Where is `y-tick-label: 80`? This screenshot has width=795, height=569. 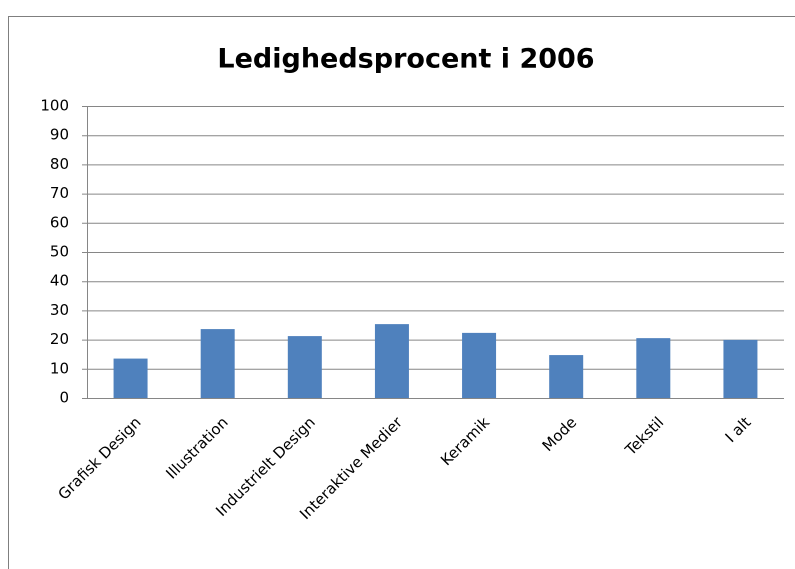 y-tick-label: 80 is located at coordinates (59, 164).